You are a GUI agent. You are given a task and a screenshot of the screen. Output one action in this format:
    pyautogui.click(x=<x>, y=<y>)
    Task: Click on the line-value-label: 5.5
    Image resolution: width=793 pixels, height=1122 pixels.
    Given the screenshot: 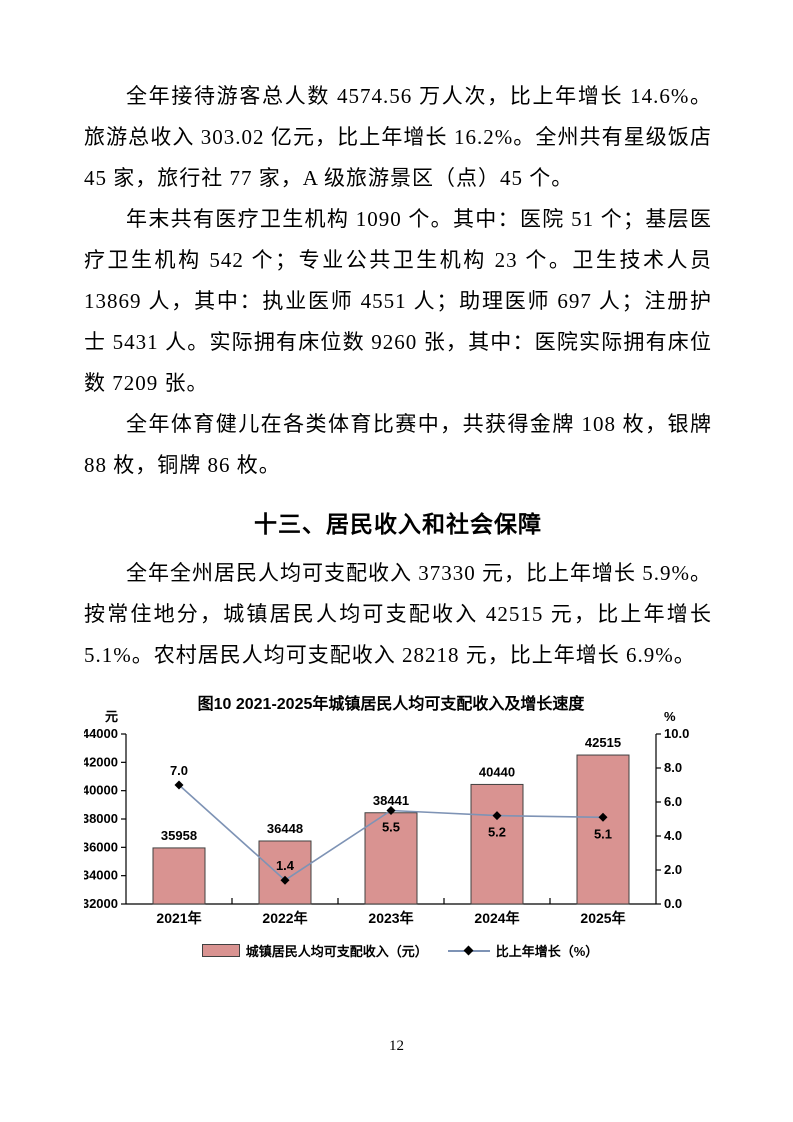 What is the action you would take?
    pyautogui.click(x=391, y=827)
    